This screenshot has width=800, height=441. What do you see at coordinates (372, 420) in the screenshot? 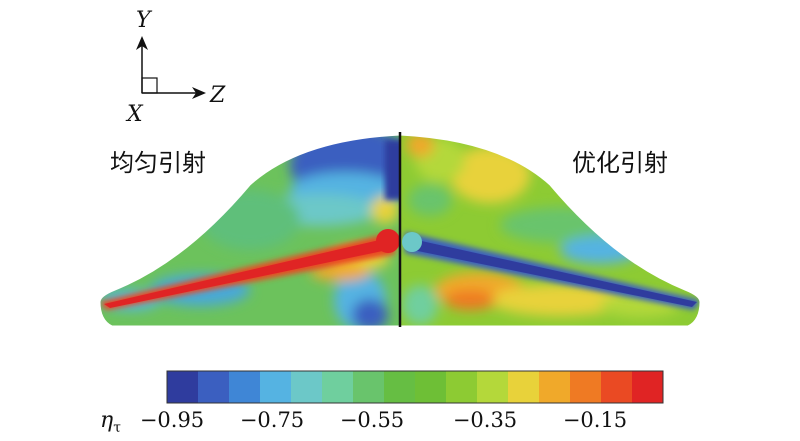
I see `colorbar-tick-label: −0.55` at bounding box center [372, 420].